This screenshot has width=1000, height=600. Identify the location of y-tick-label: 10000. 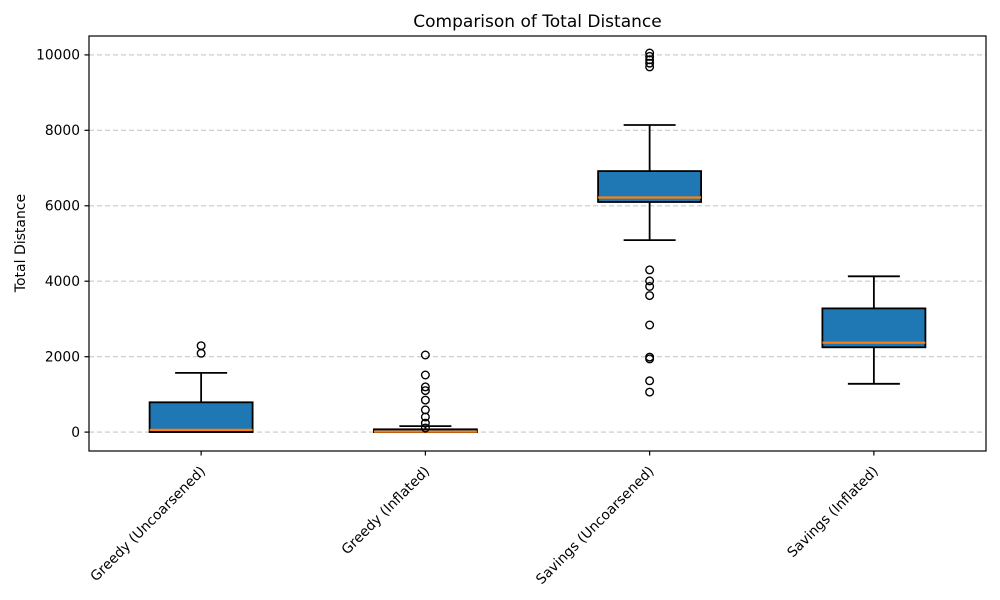
(58, 56).